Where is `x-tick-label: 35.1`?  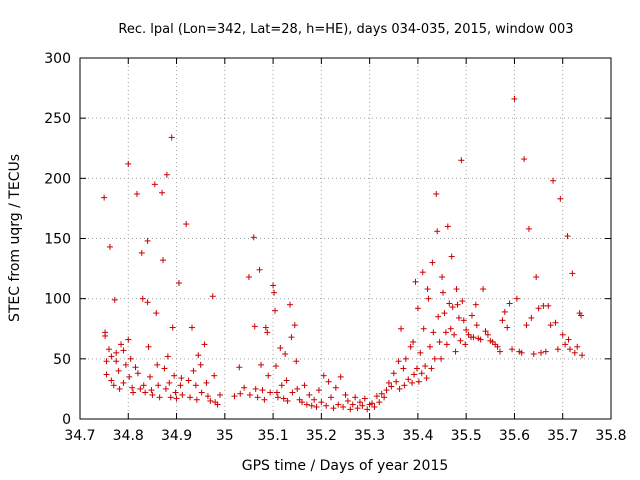 x-tick-label: 35.1 is located at coordinates (273, 436).